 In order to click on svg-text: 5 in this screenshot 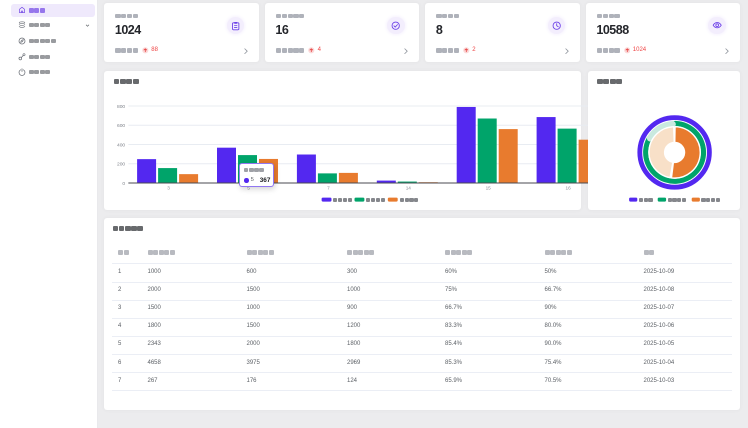, I will do `click(248, 187)`.